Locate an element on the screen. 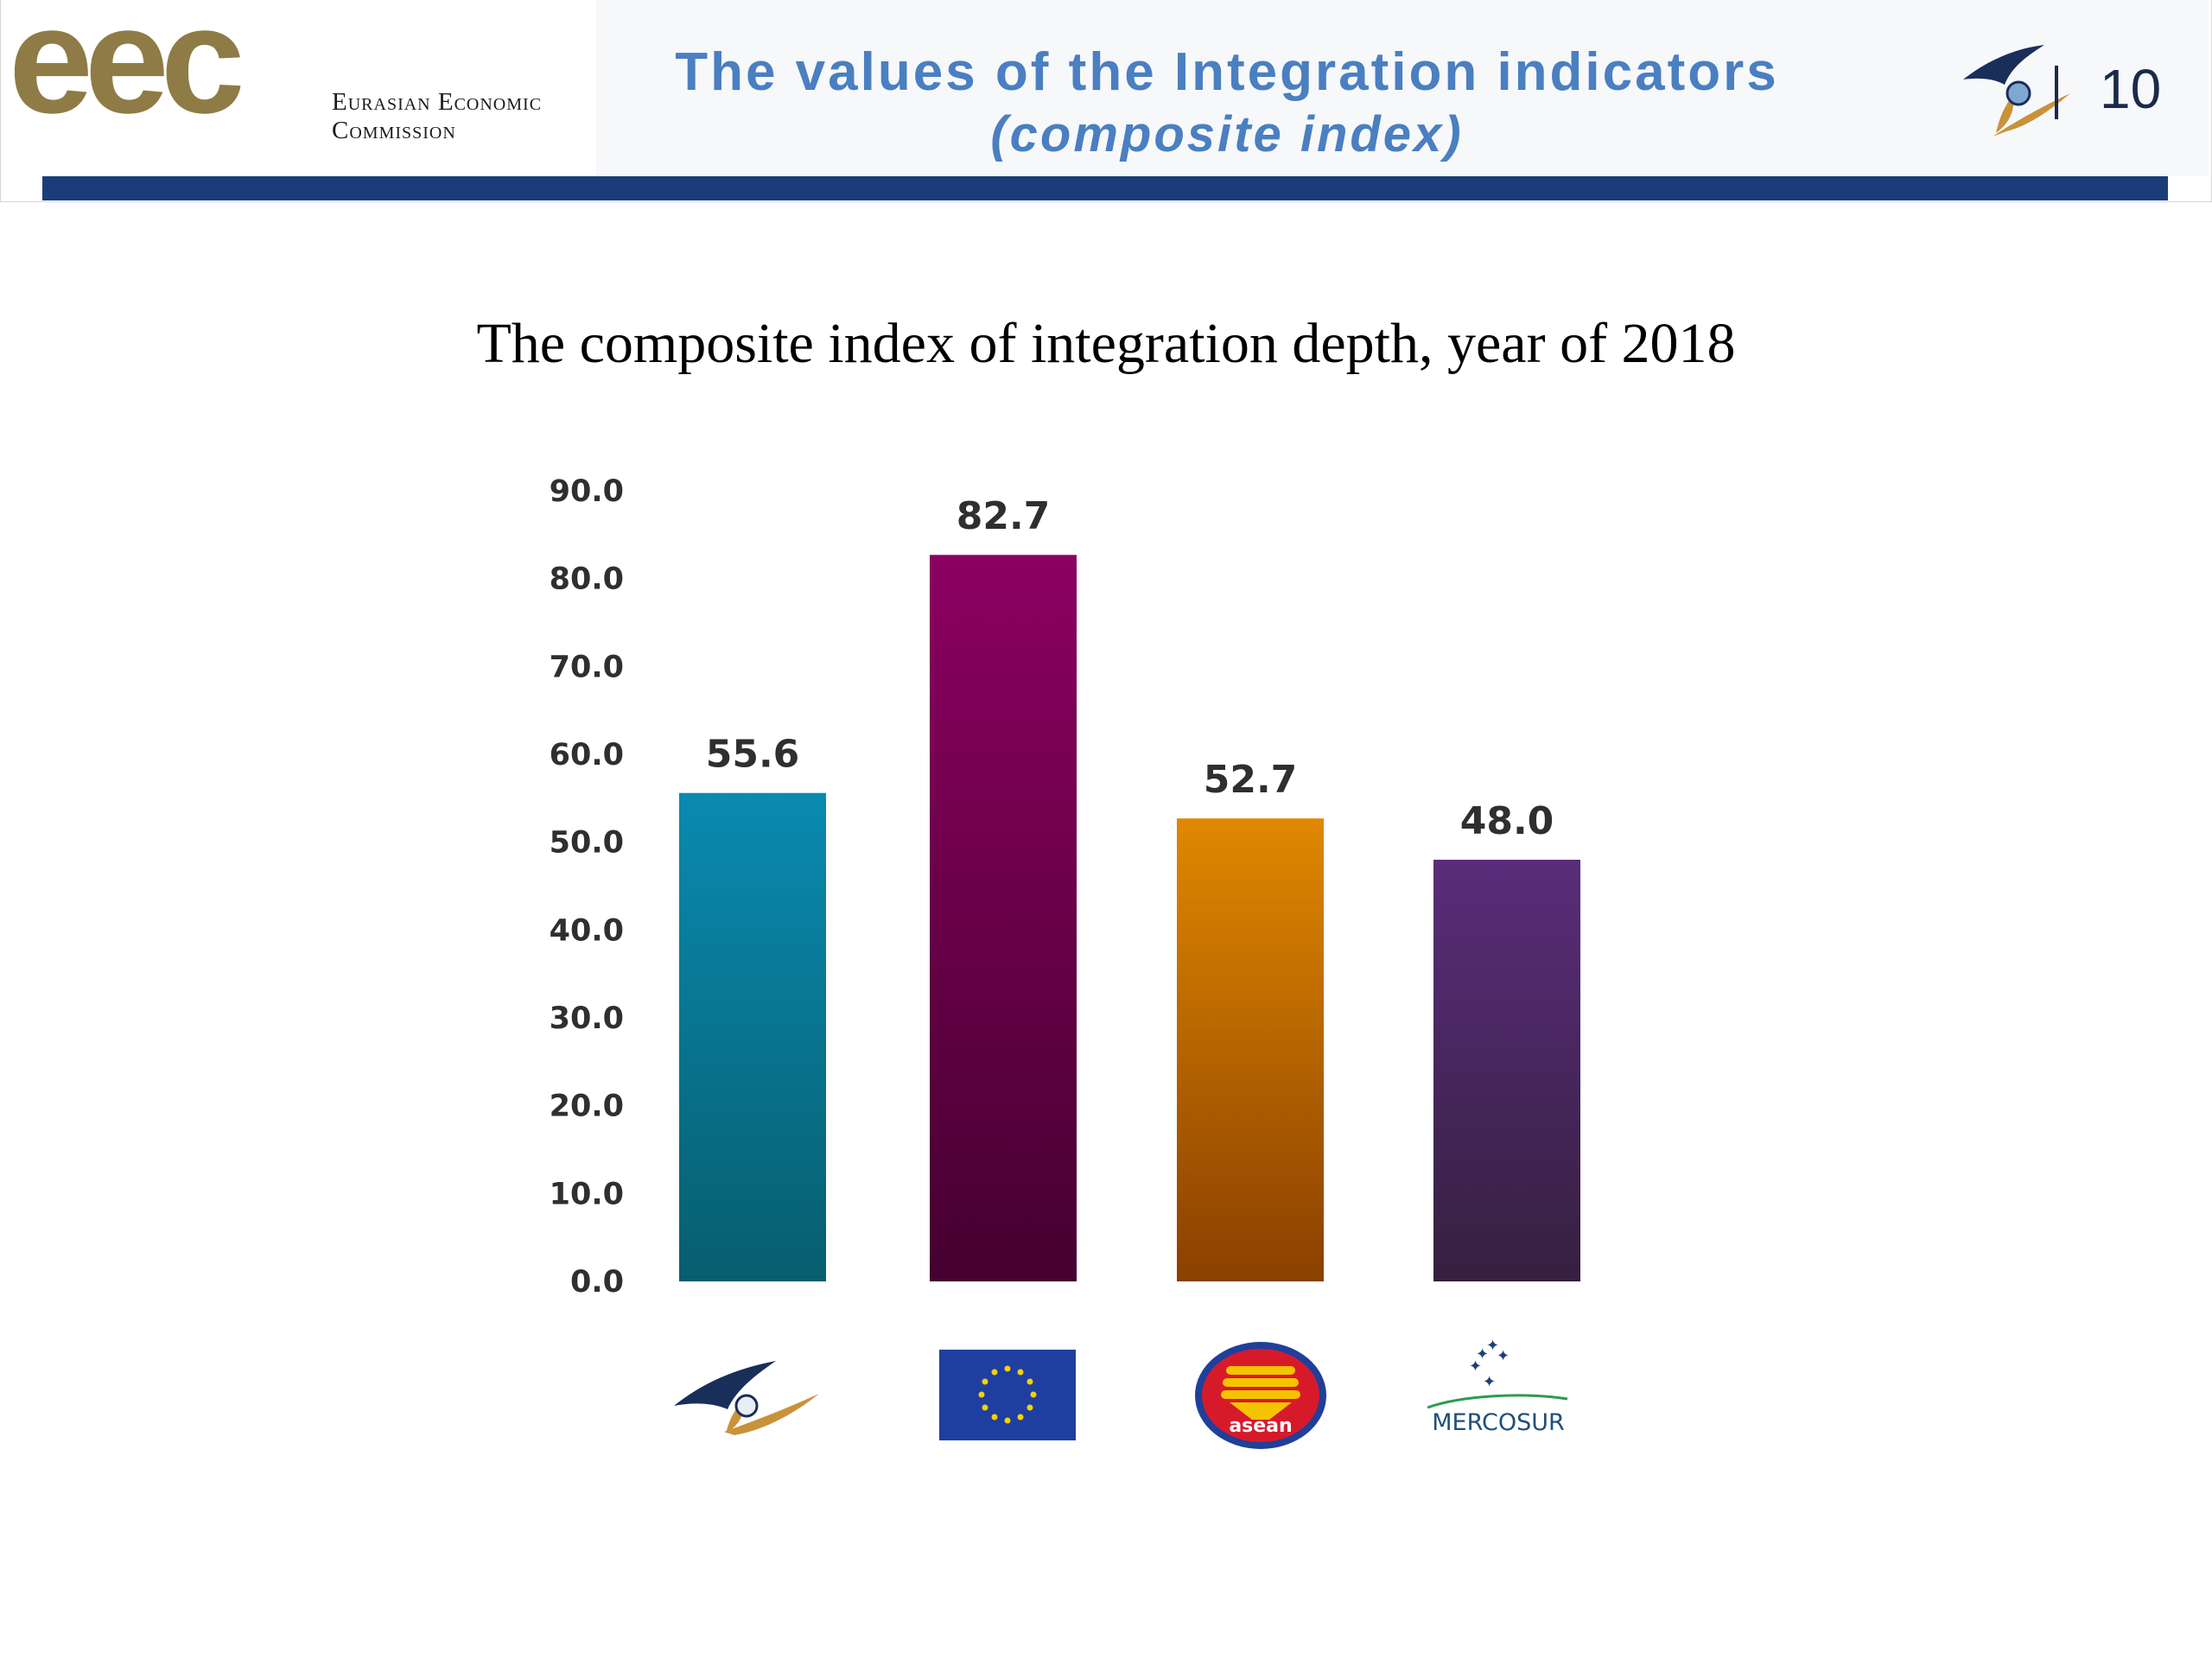 The image size is (2212, 1659). y-tick-label: 60.0 is located at coordinates (587, 755).